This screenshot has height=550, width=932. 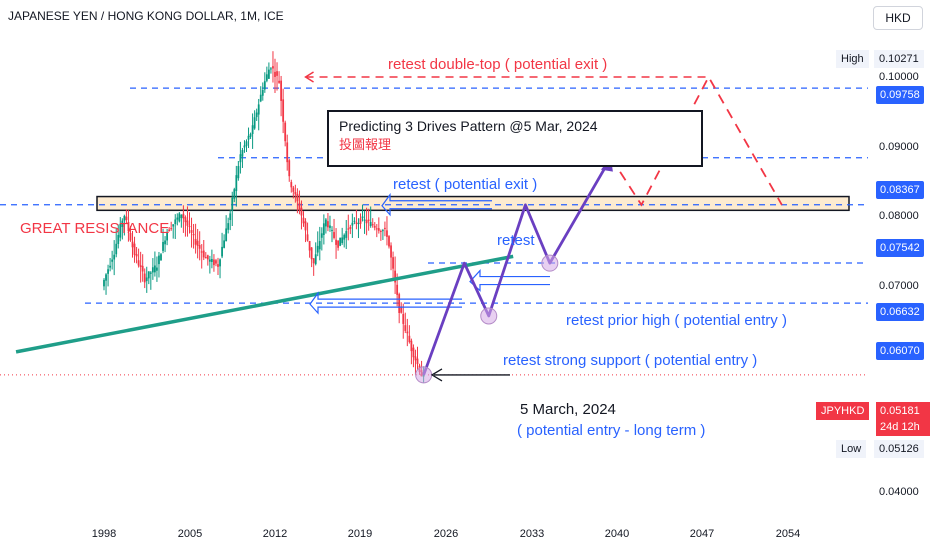 I want to click on last-price: 0.05181, so click(x=900, y=411).